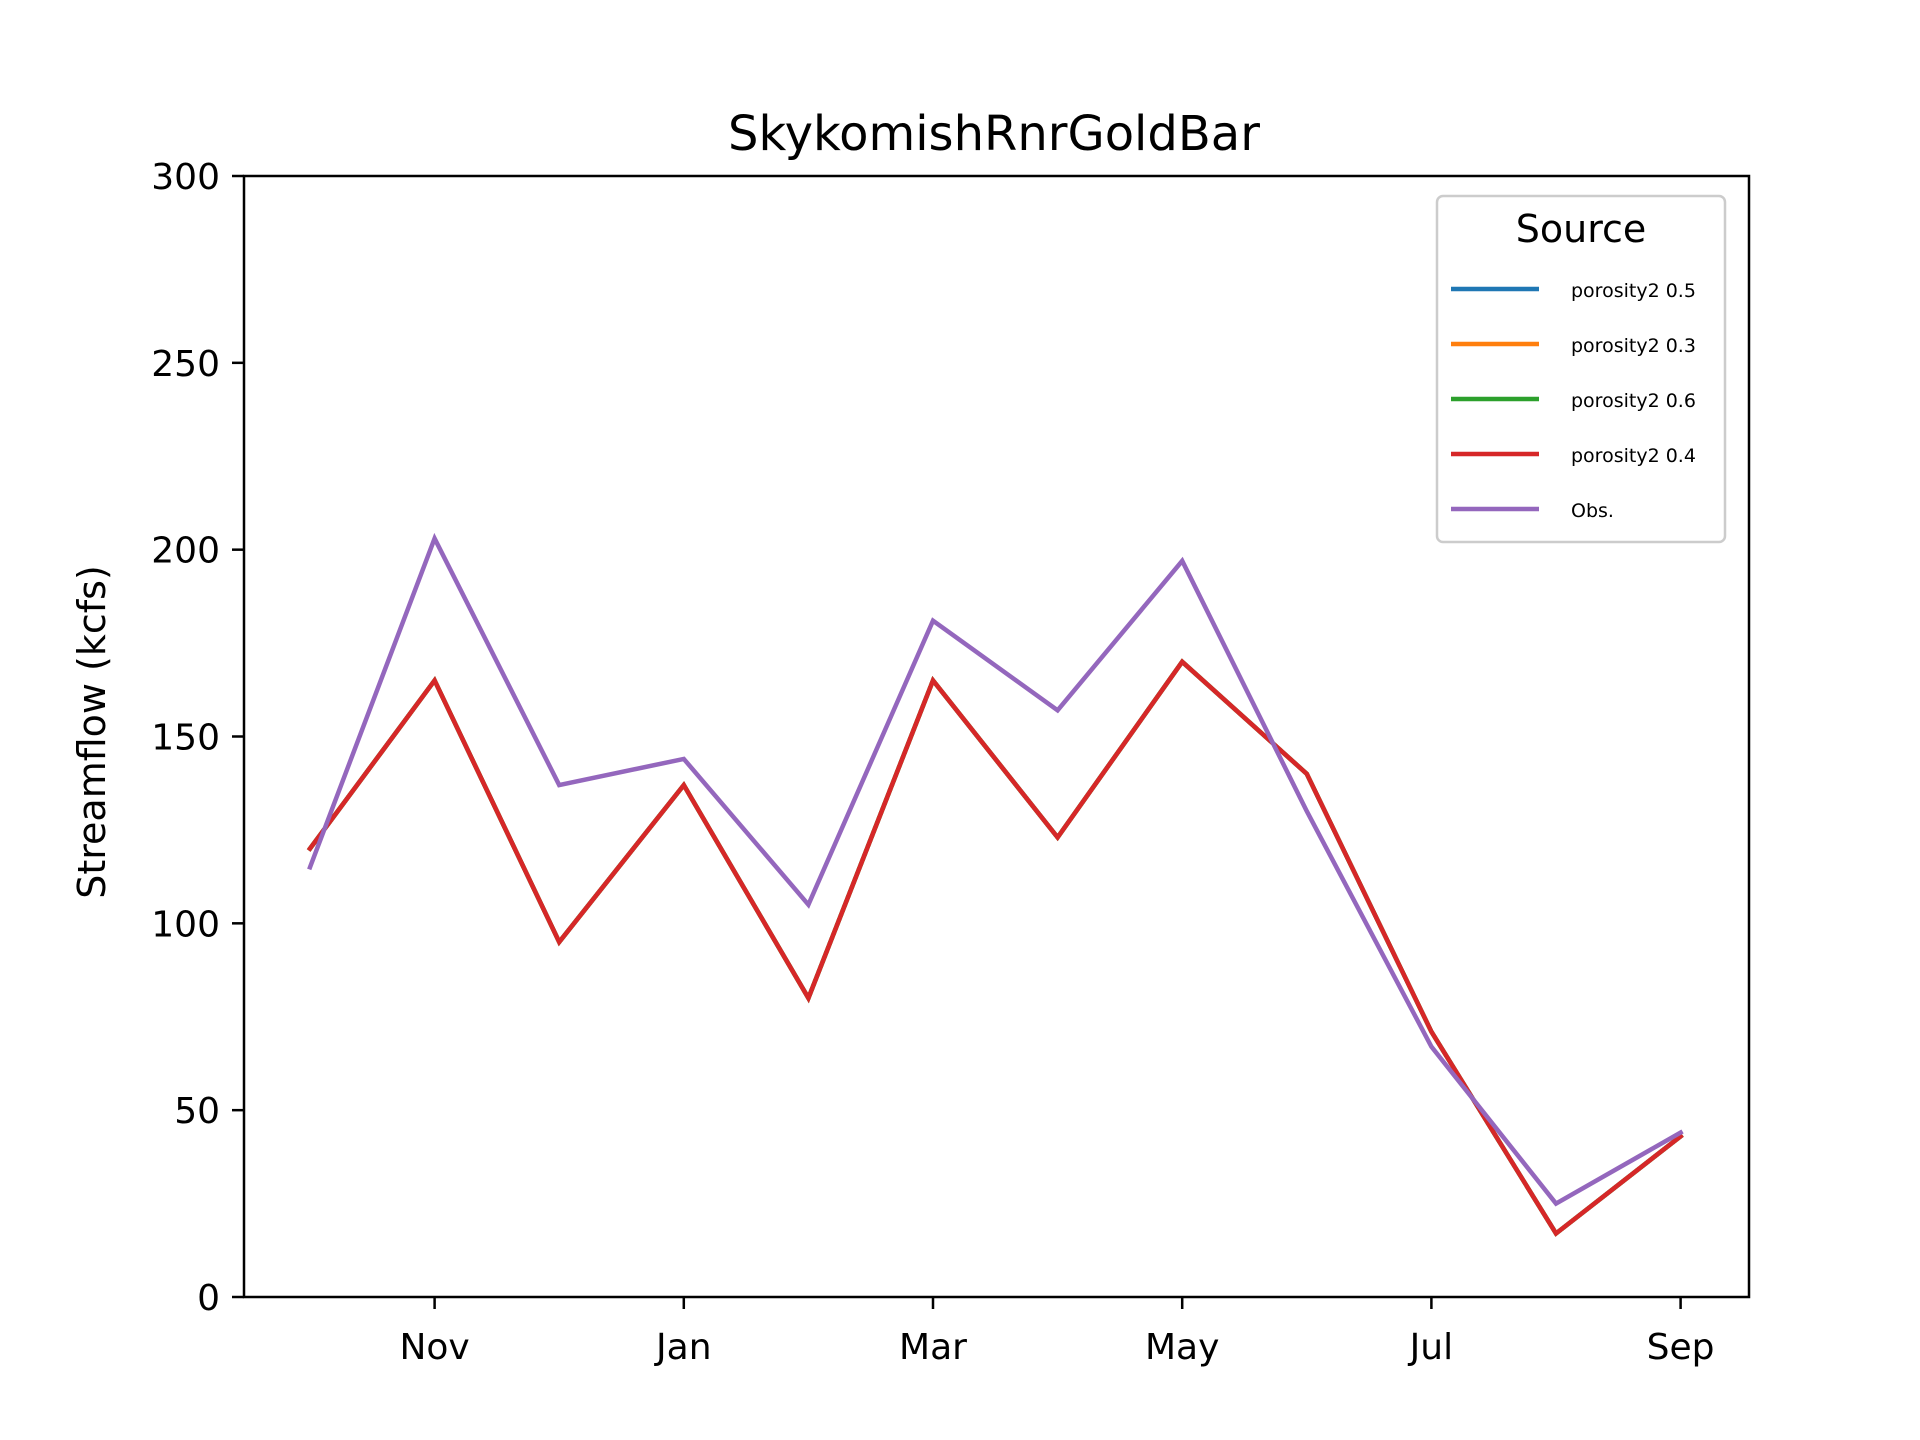 The image size is (1920, 1440). What do you see at coordinates (994, 134) in the screenshot?
I see `chart-title: SkykomishRnrGoldBar` at bounding box center [994, 134].